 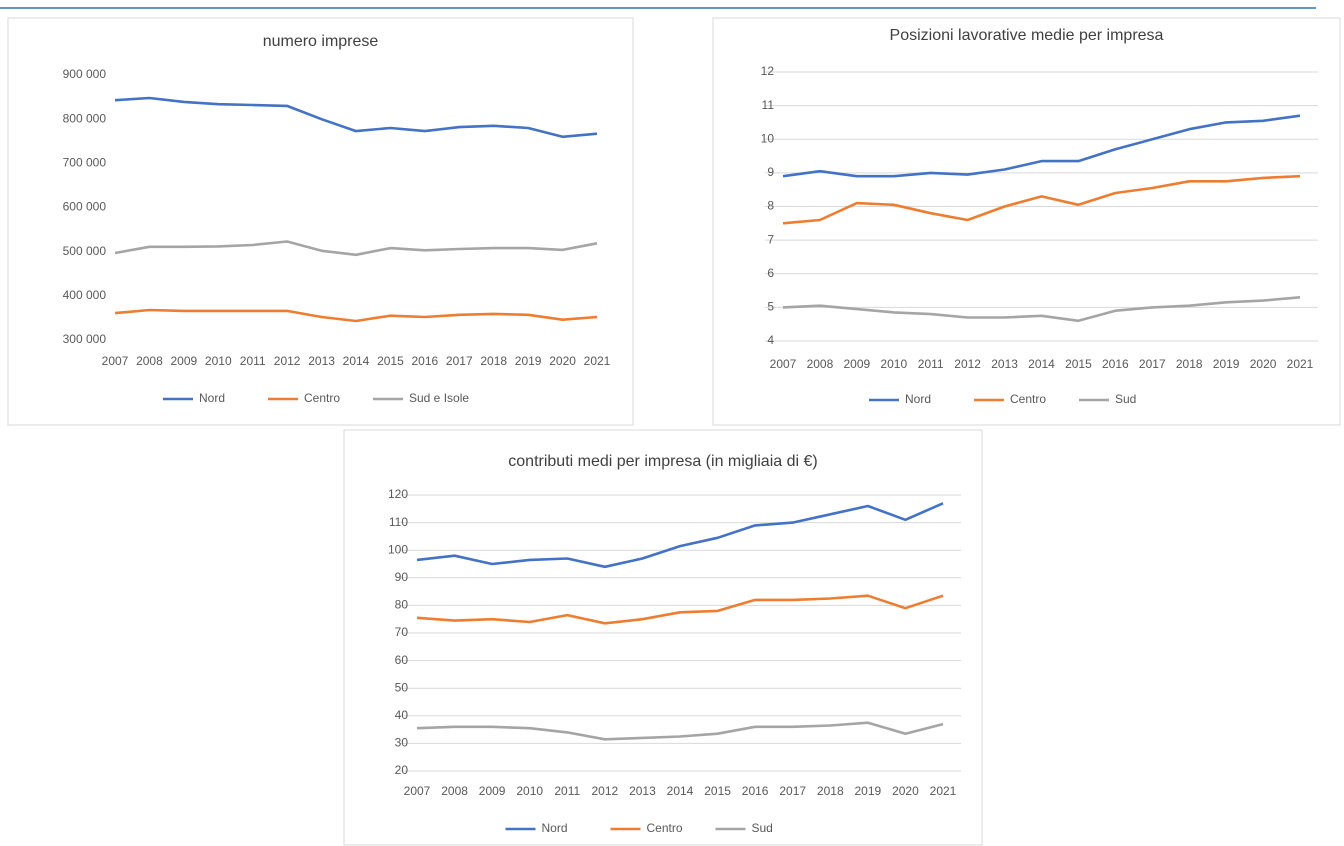 What do you see at coordinates (85, 207) in the screenshot?
I see `y-tick-label: 600 000` at bounding box center [85, 207].